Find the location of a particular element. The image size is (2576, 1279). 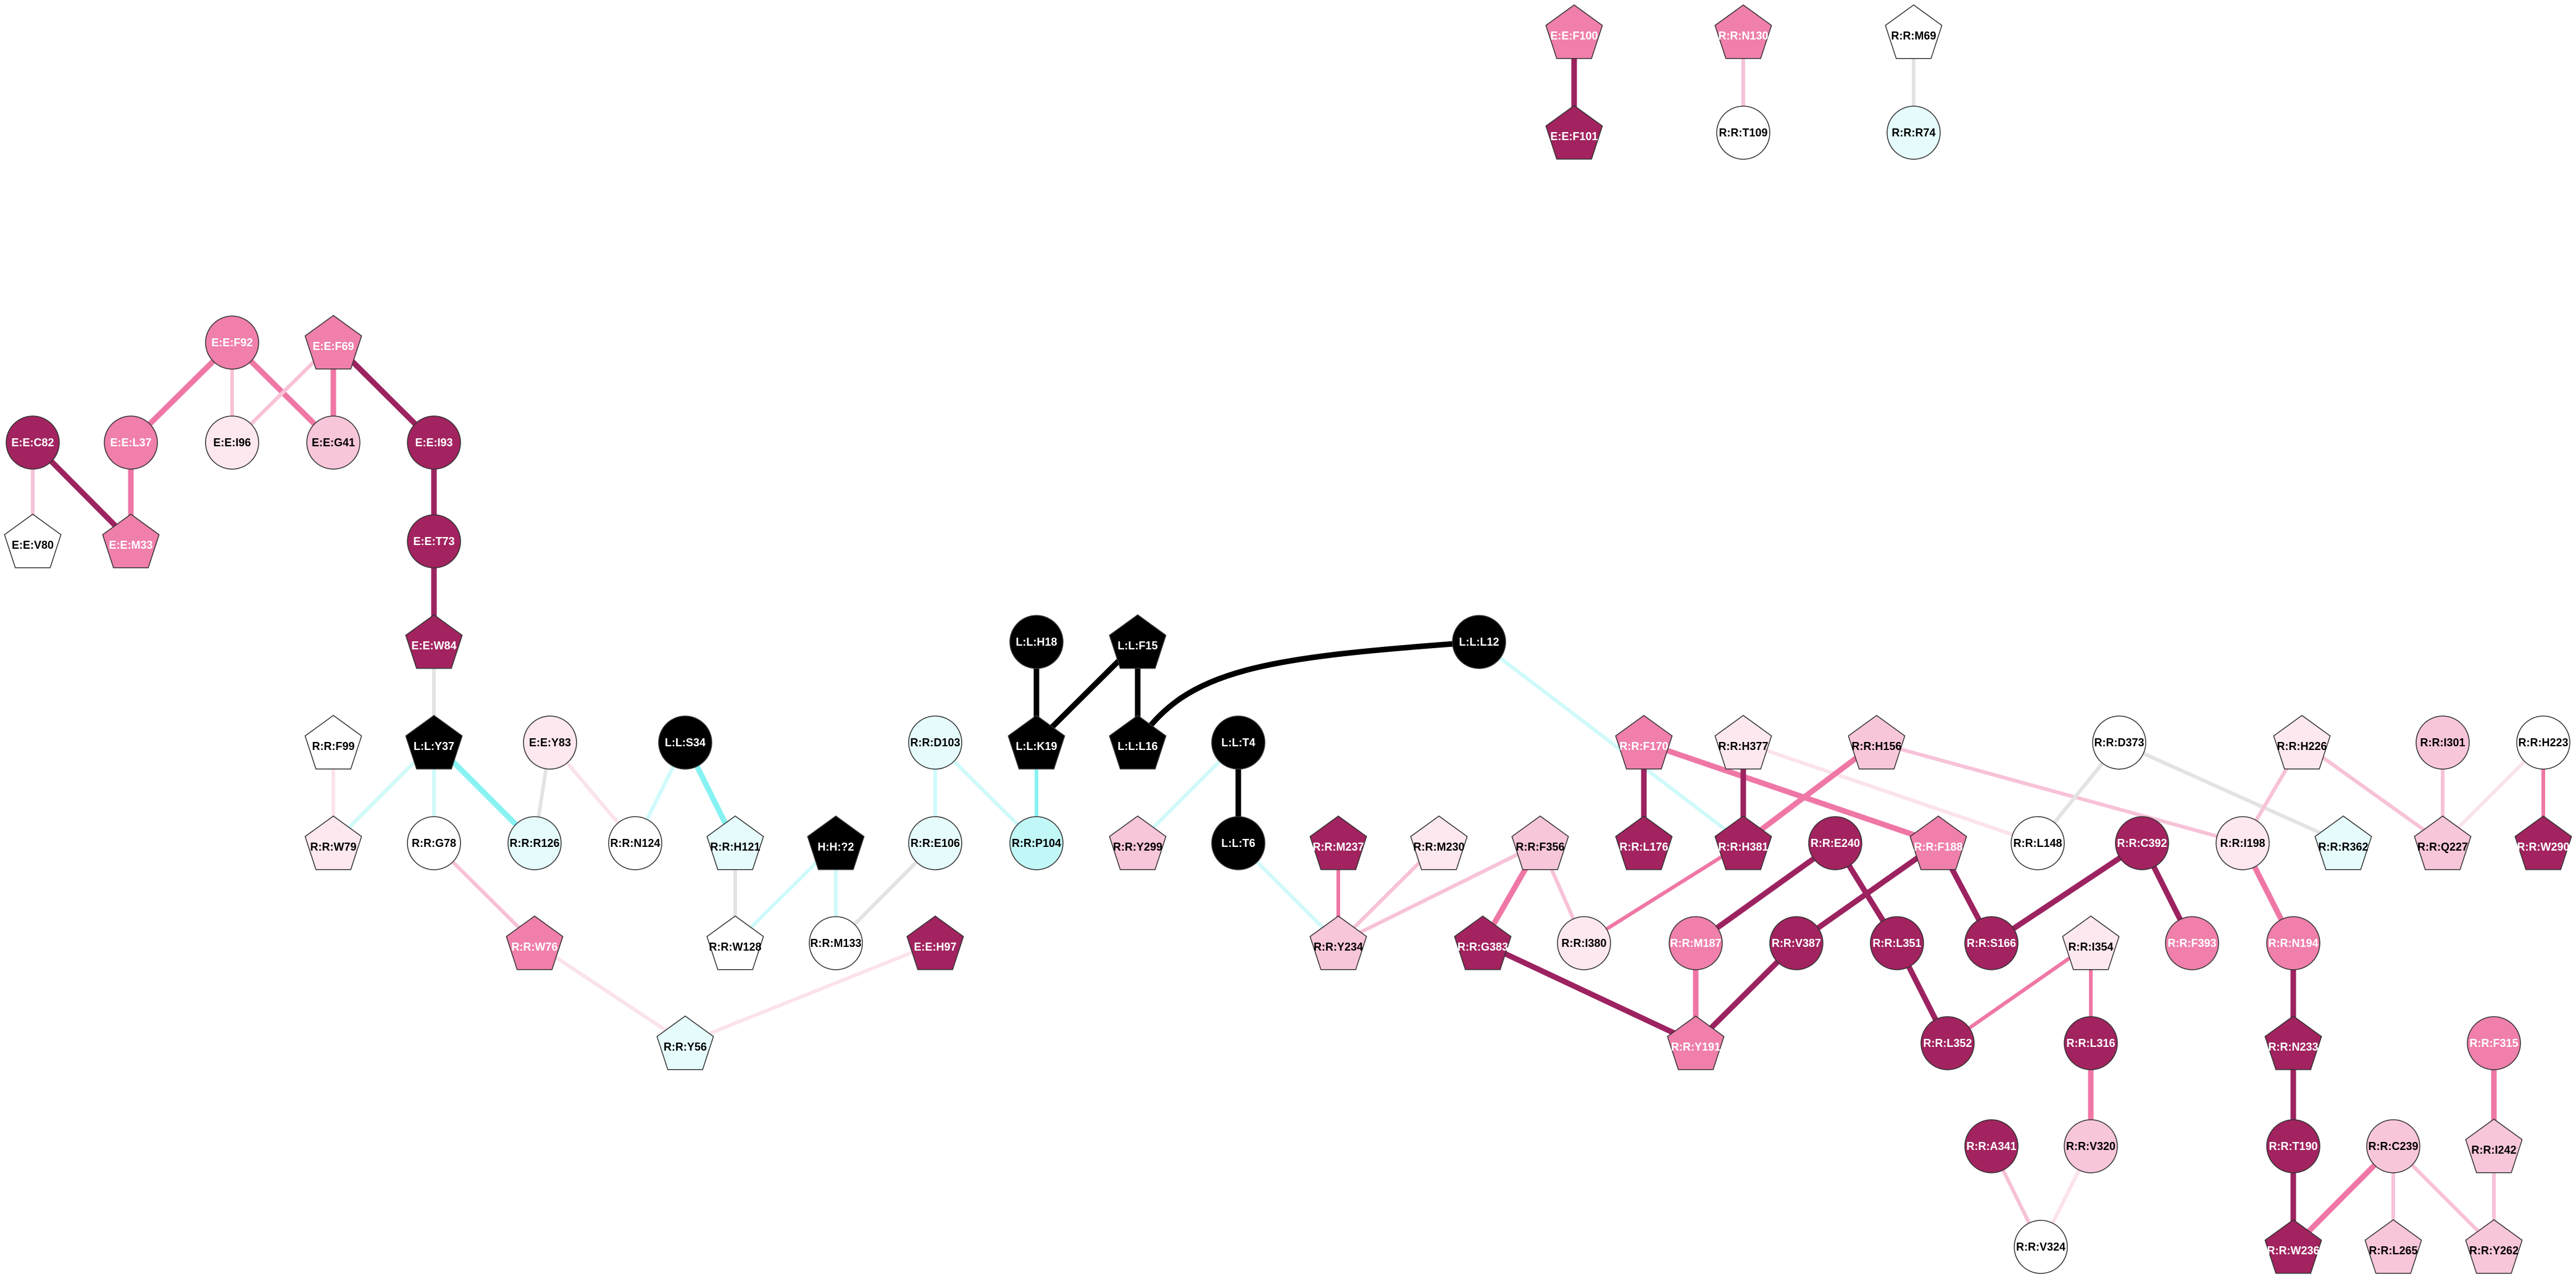

node-r-r-l352: R:R:L352 is located at coordinates (1948, 1043).